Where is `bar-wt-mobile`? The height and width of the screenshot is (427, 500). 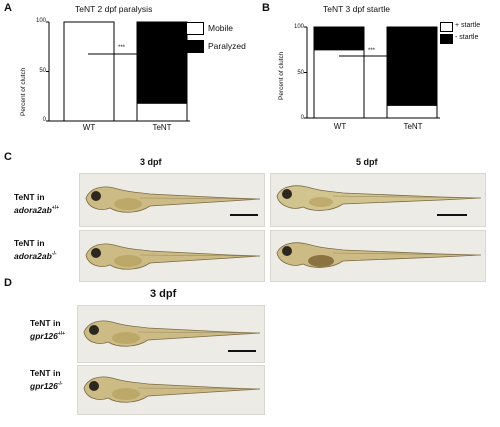 bar-wt-mobile is located at coordinates (89, 71).